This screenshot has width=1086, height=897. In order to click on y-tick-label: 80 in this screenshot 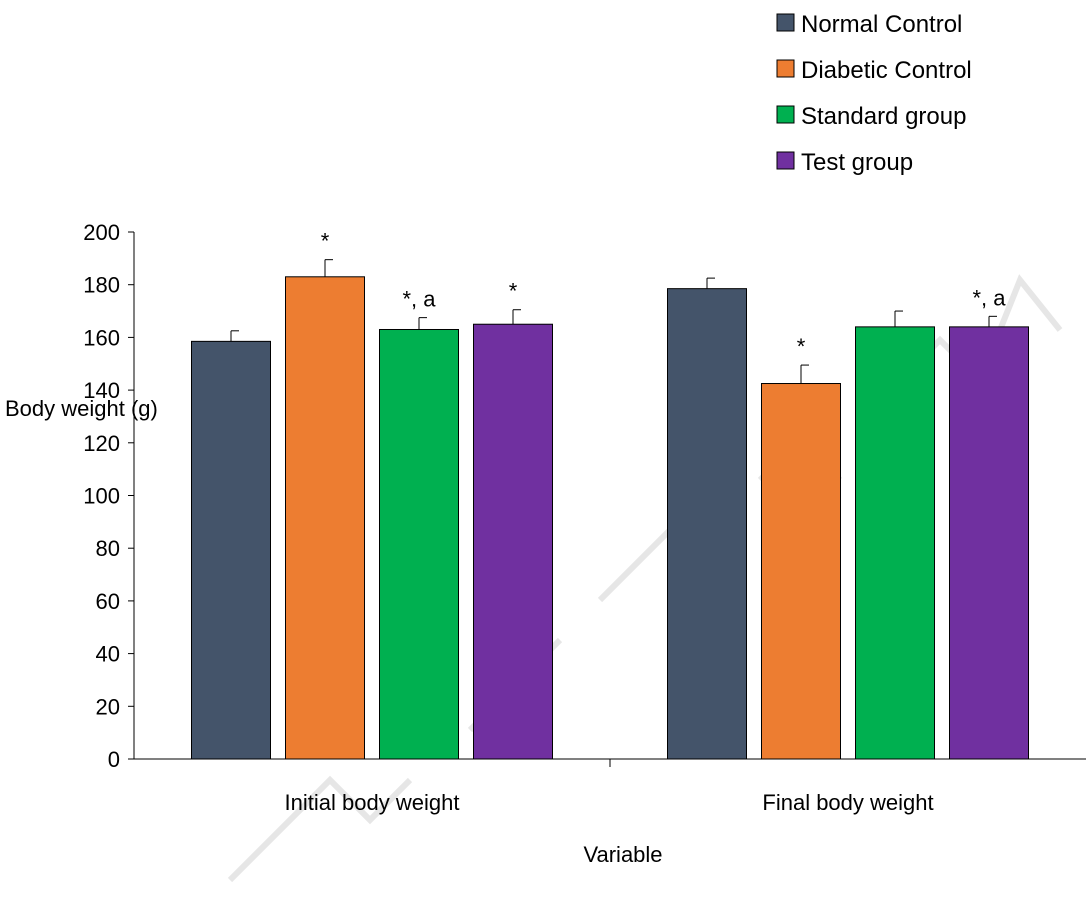, I will do `click(108, 548)`.